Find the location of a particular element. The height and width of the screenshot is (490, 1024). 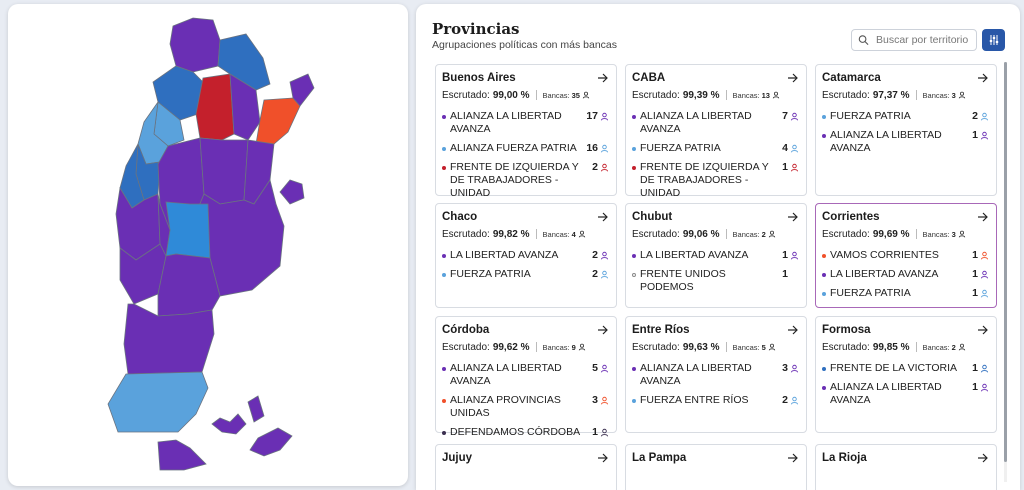

province-santafe is located at coordinates (224, 171).